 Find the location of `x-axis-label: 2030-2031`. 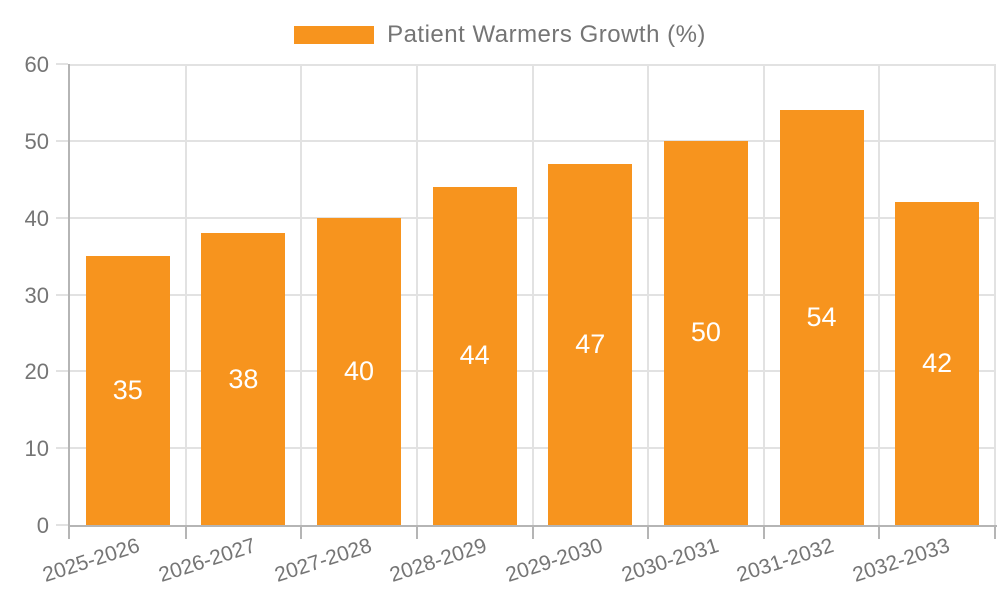

x-axis-label: 2030-2031 is located at coordinates (670, 560).